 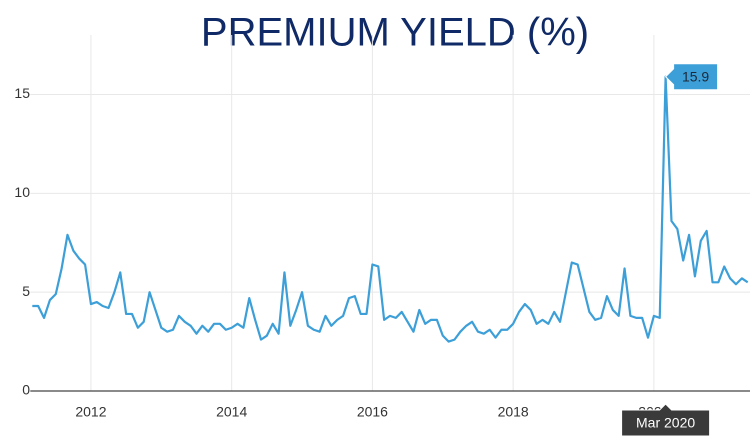 What do you see at coordinates (90, 412) in the screenshot?
I see `x-tick-label: 2012` at bounding box center [90, 412].